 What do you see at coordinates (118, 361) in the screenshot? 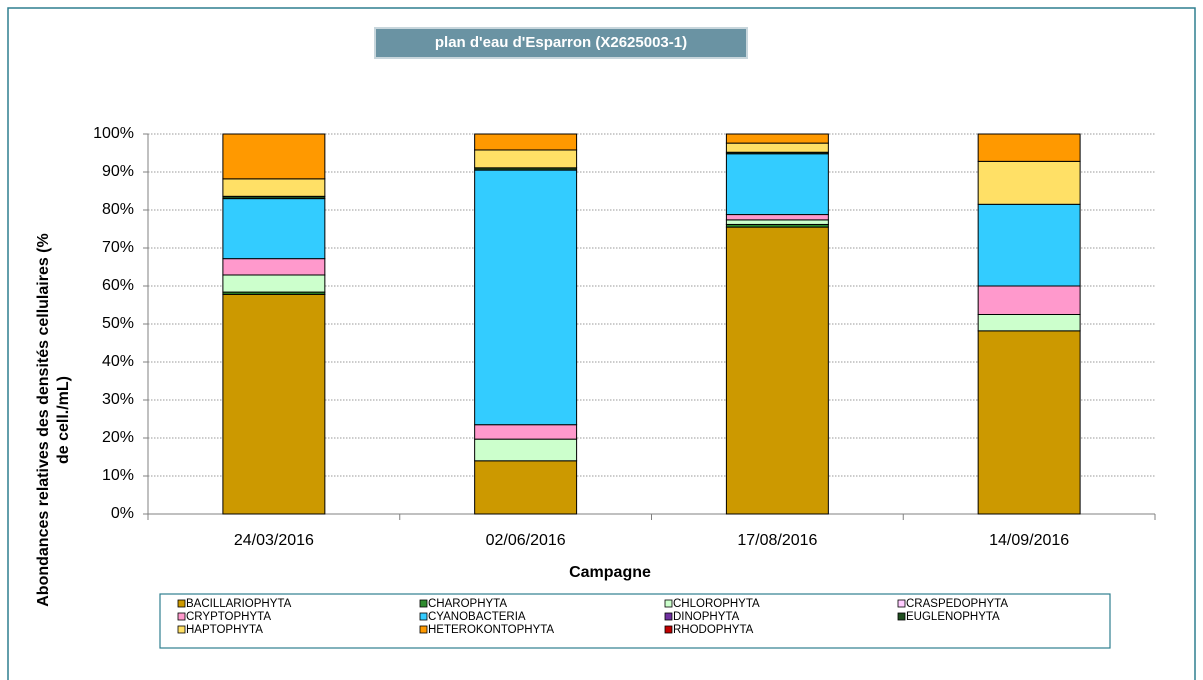
I see `y-tick-label: 40%` at bounding box center [118, 361].